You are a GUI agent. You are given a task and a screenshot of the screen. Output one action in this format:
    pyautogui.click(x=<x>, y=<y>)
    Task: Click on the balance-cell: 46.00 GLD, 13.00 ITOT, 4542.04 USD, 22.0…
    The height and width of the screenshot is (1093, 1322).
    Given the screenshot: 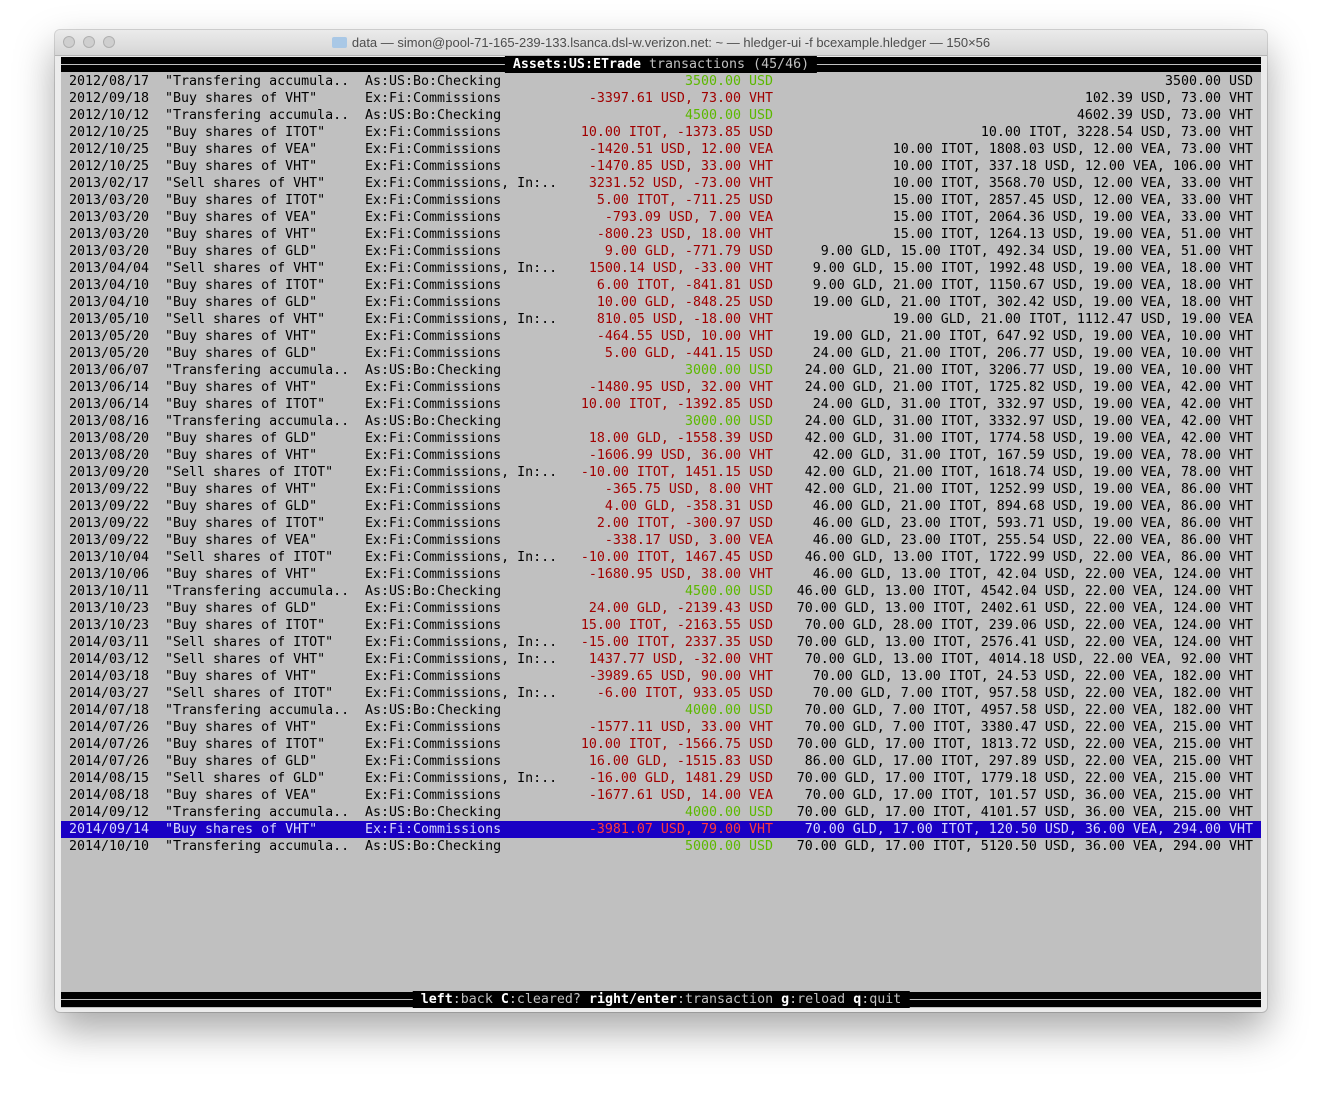 What is the action you would take?
    pyautogui.click(x=1024, y=591)
    